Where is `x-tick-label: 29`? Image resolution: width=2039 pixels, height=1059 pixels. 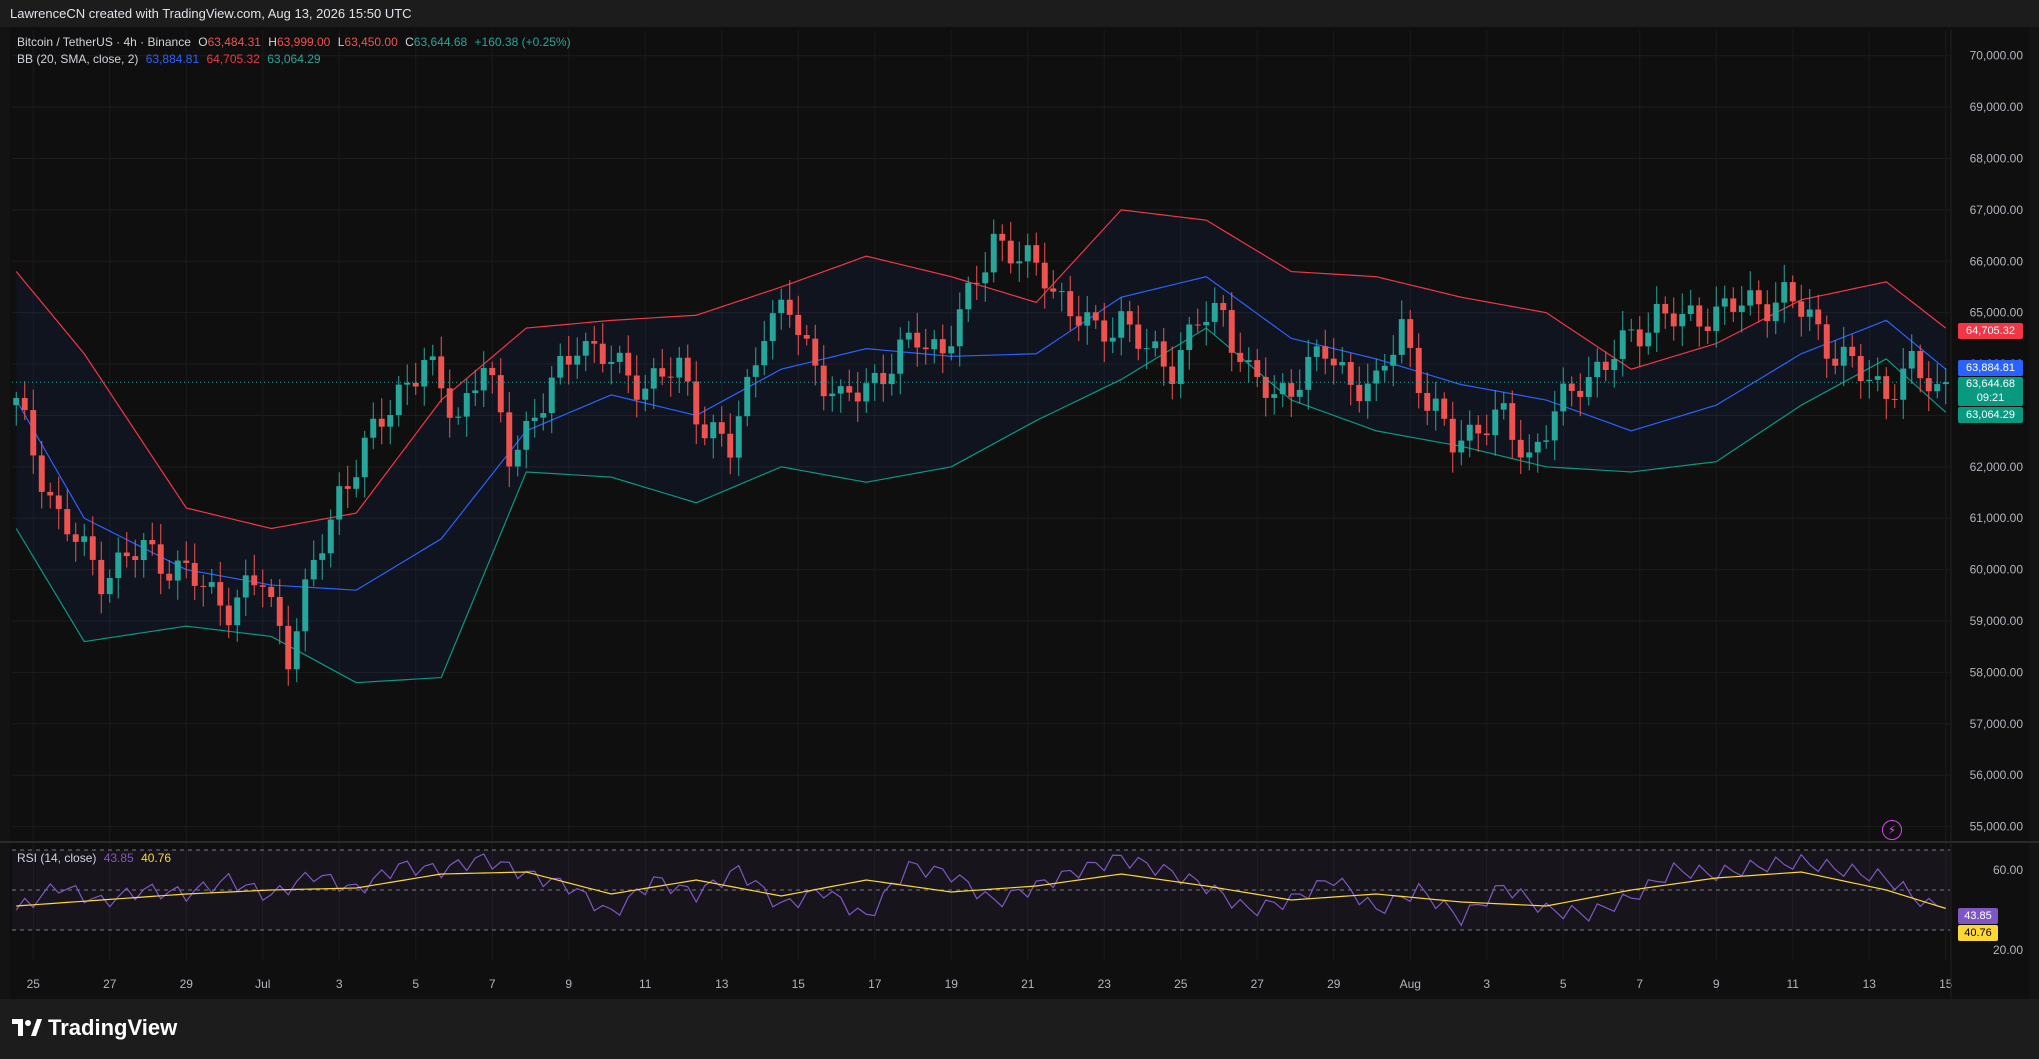 x-tick-label: 29 is located at coordinates (1334, 984).